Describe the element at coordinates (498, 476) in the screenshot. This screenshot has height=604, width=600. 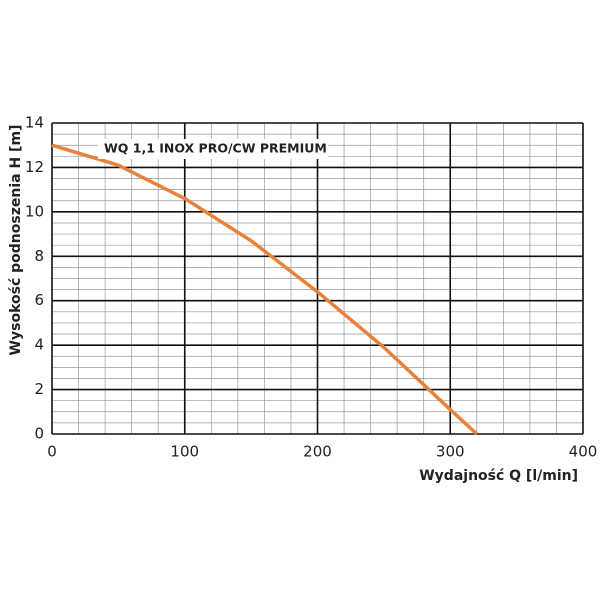
I see `x-axis-label: Wydajność Q [l/min]` at that location.